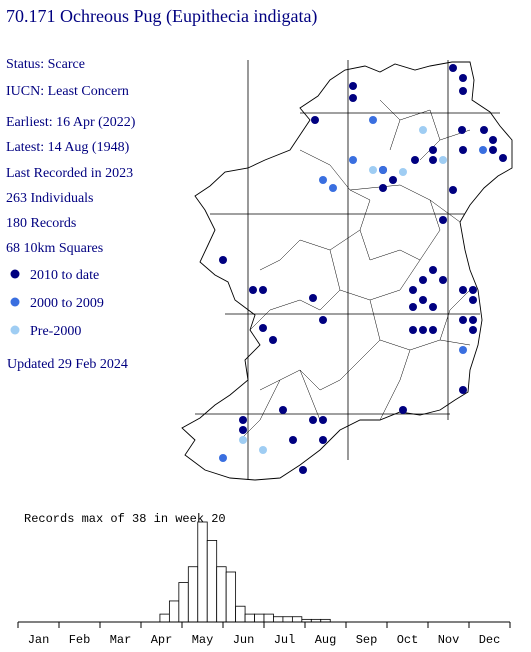 The height and width of the screenshot is (652, 531). I want to click on month-label: Aug, so click(326, 640).